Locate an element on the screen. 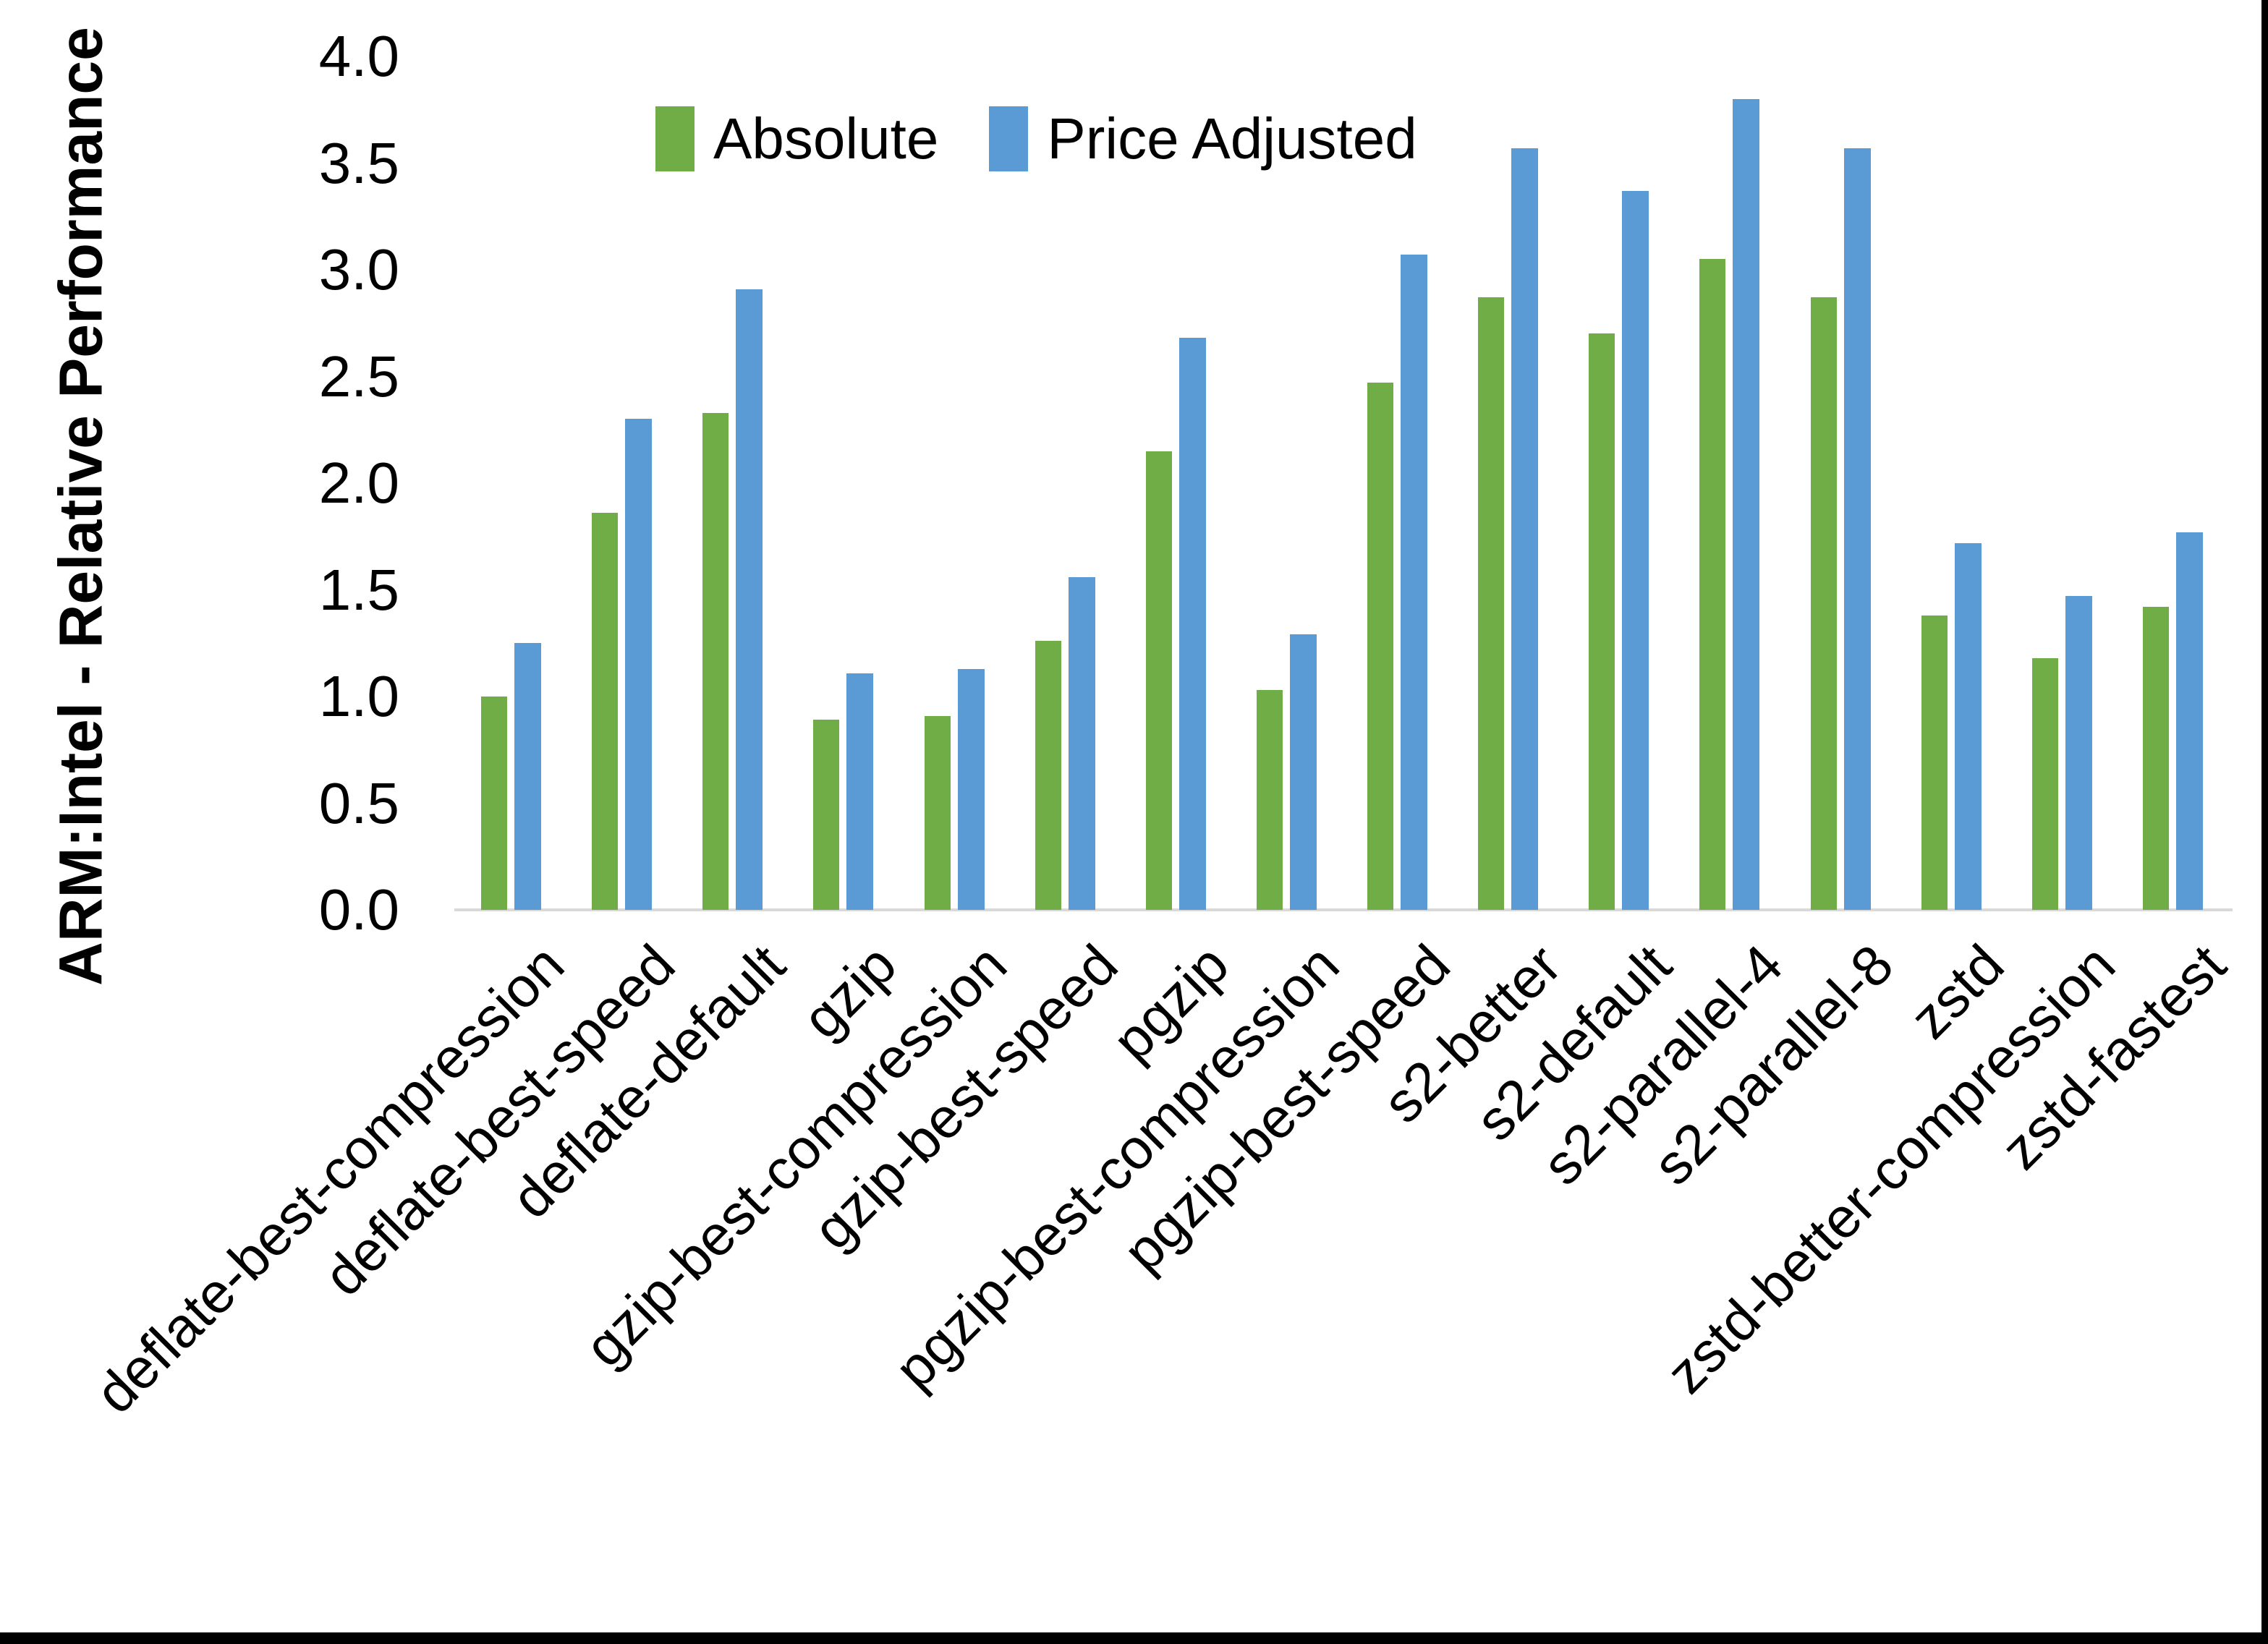  y-tick-label: 0.0 is located at coordinates (358, 909).